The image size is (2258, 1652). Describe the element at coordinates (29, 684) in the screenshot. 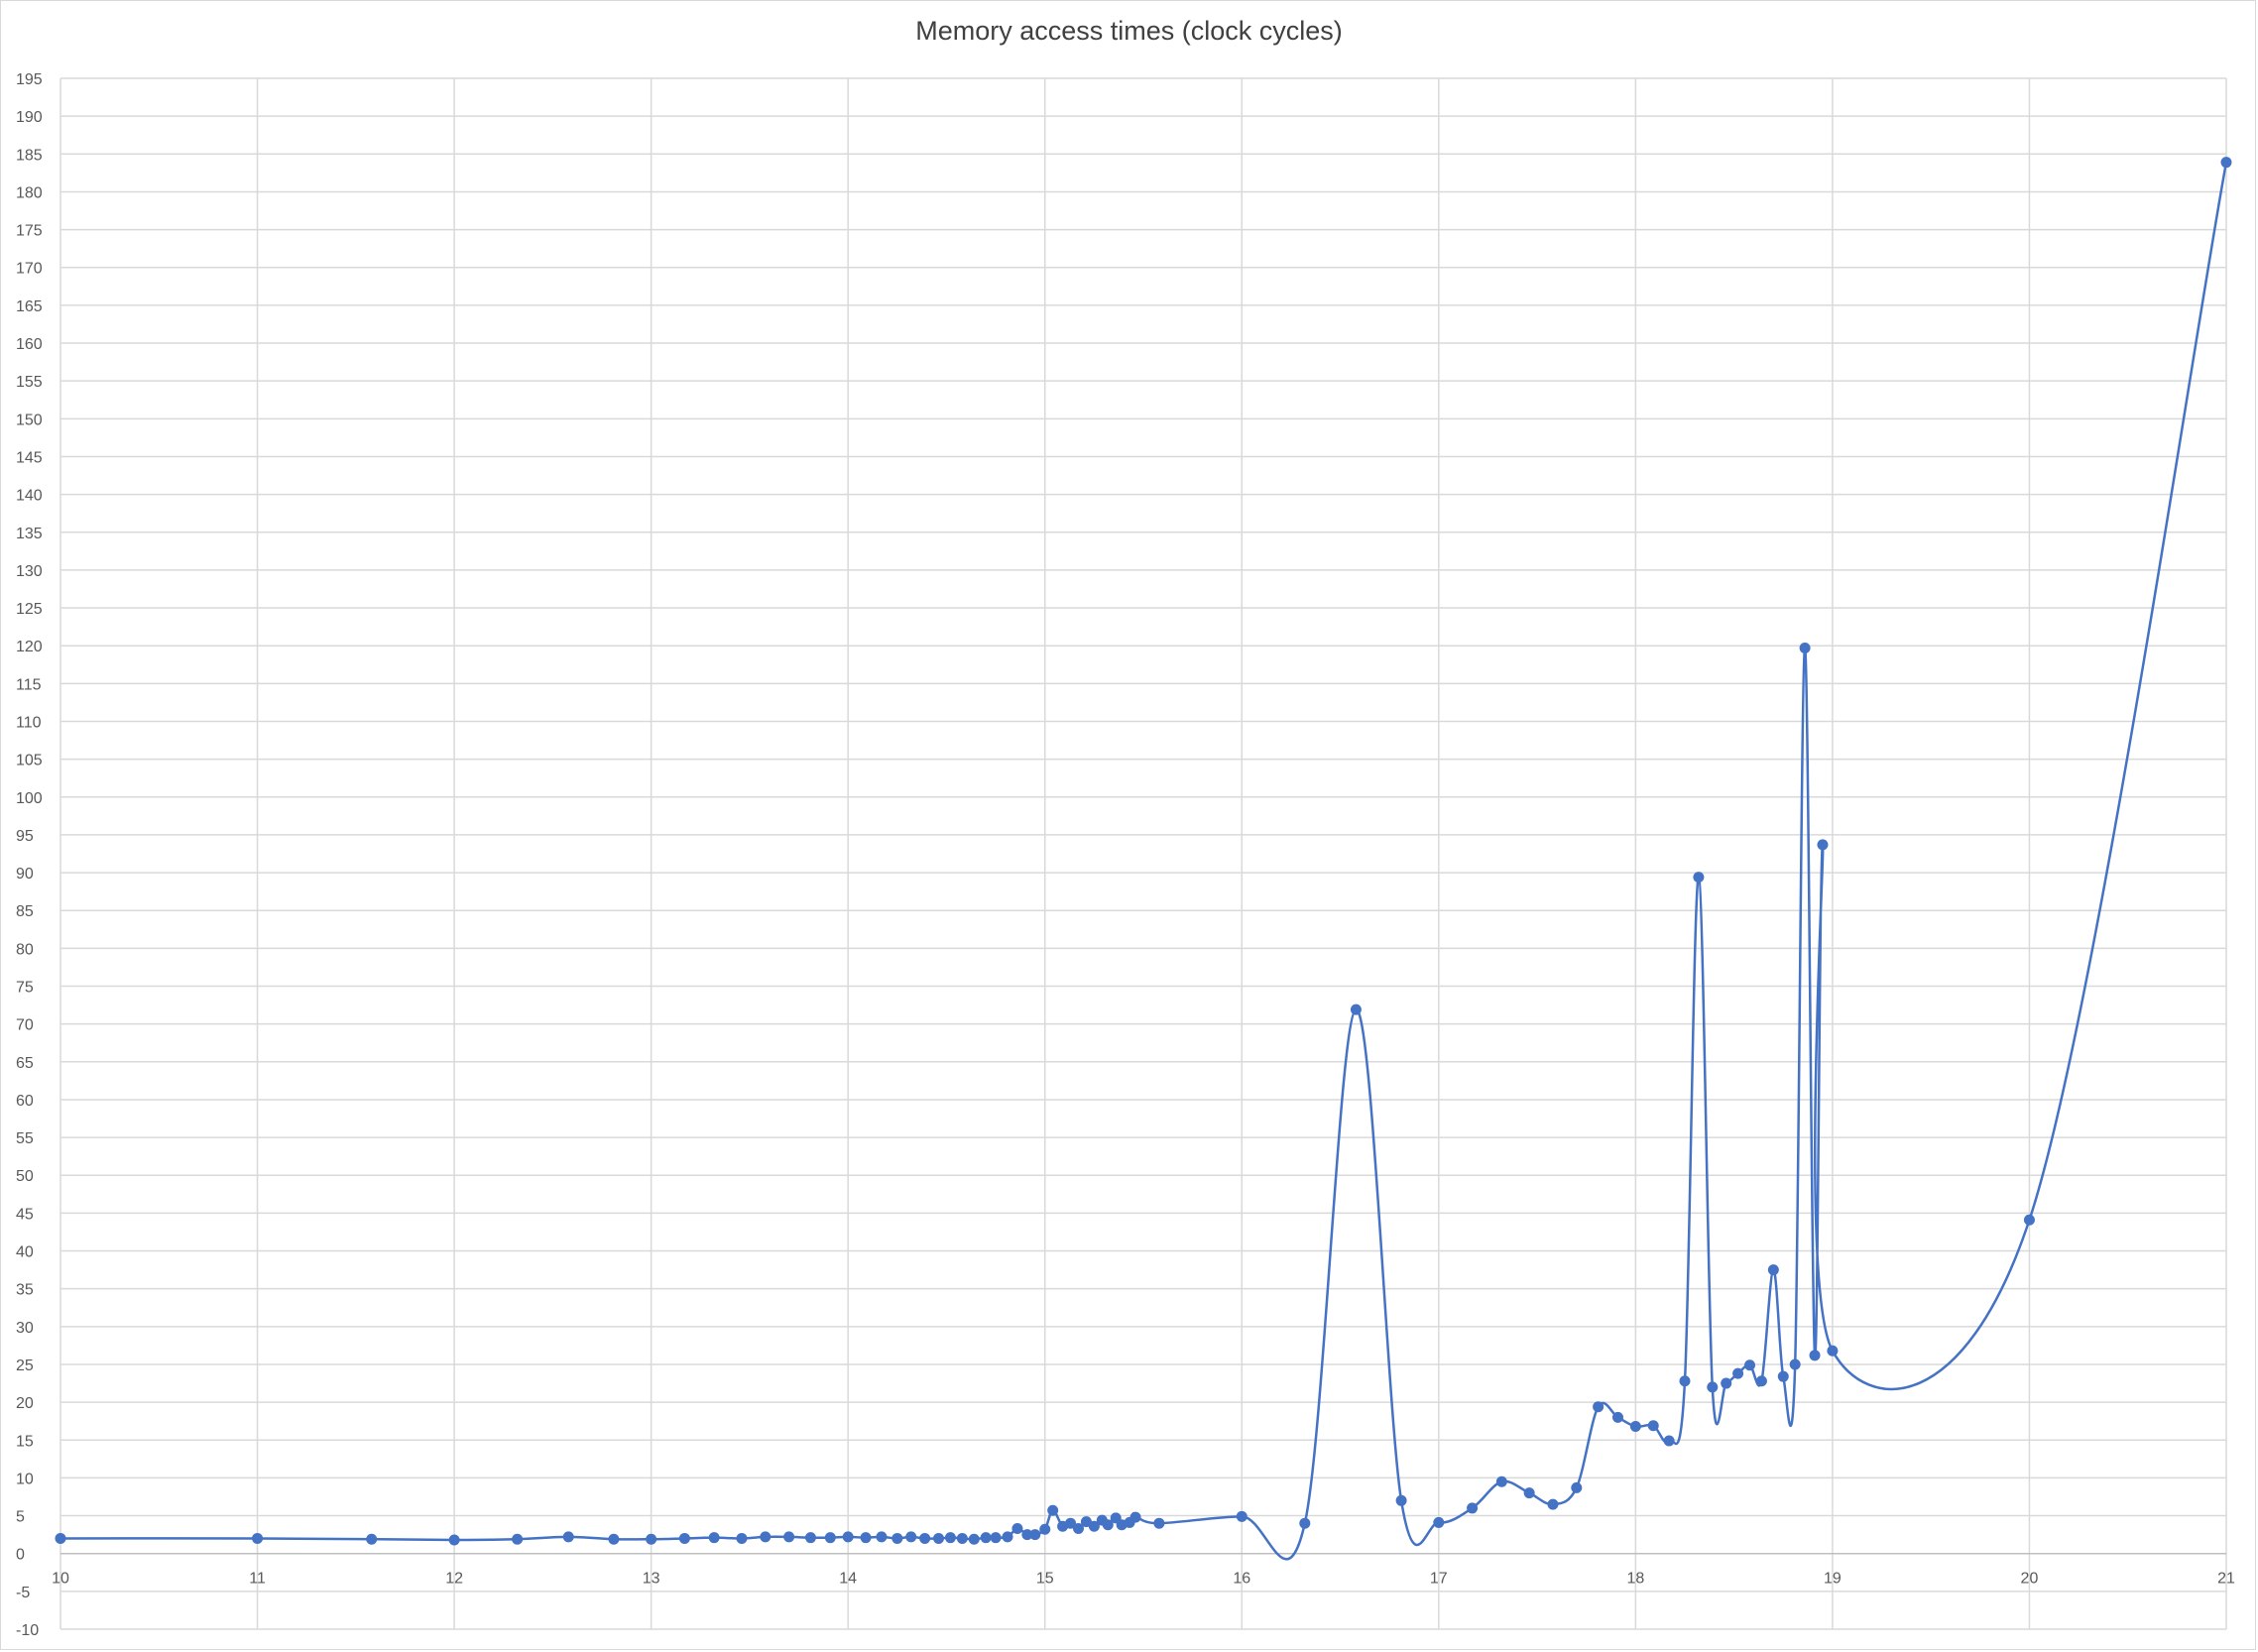

I see `y-tick-label: 115` at that location.